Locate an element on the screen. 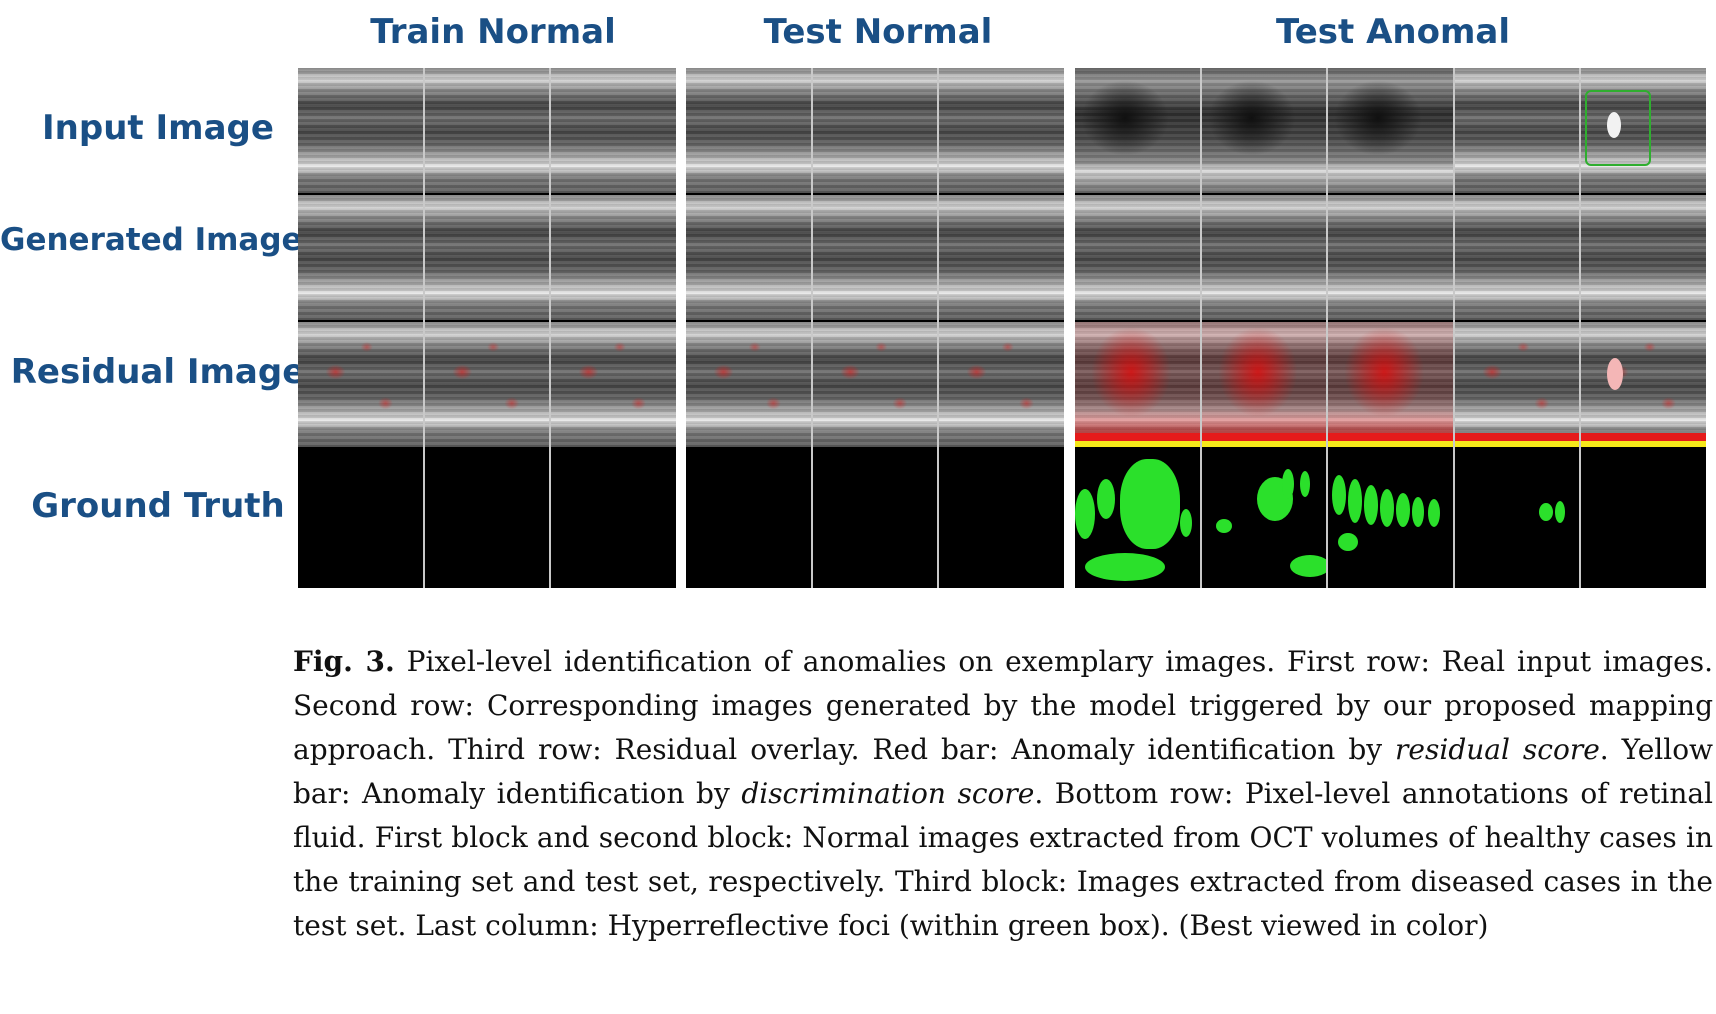  row-label-input-image: Input Image is located at coordinates (158, 128).